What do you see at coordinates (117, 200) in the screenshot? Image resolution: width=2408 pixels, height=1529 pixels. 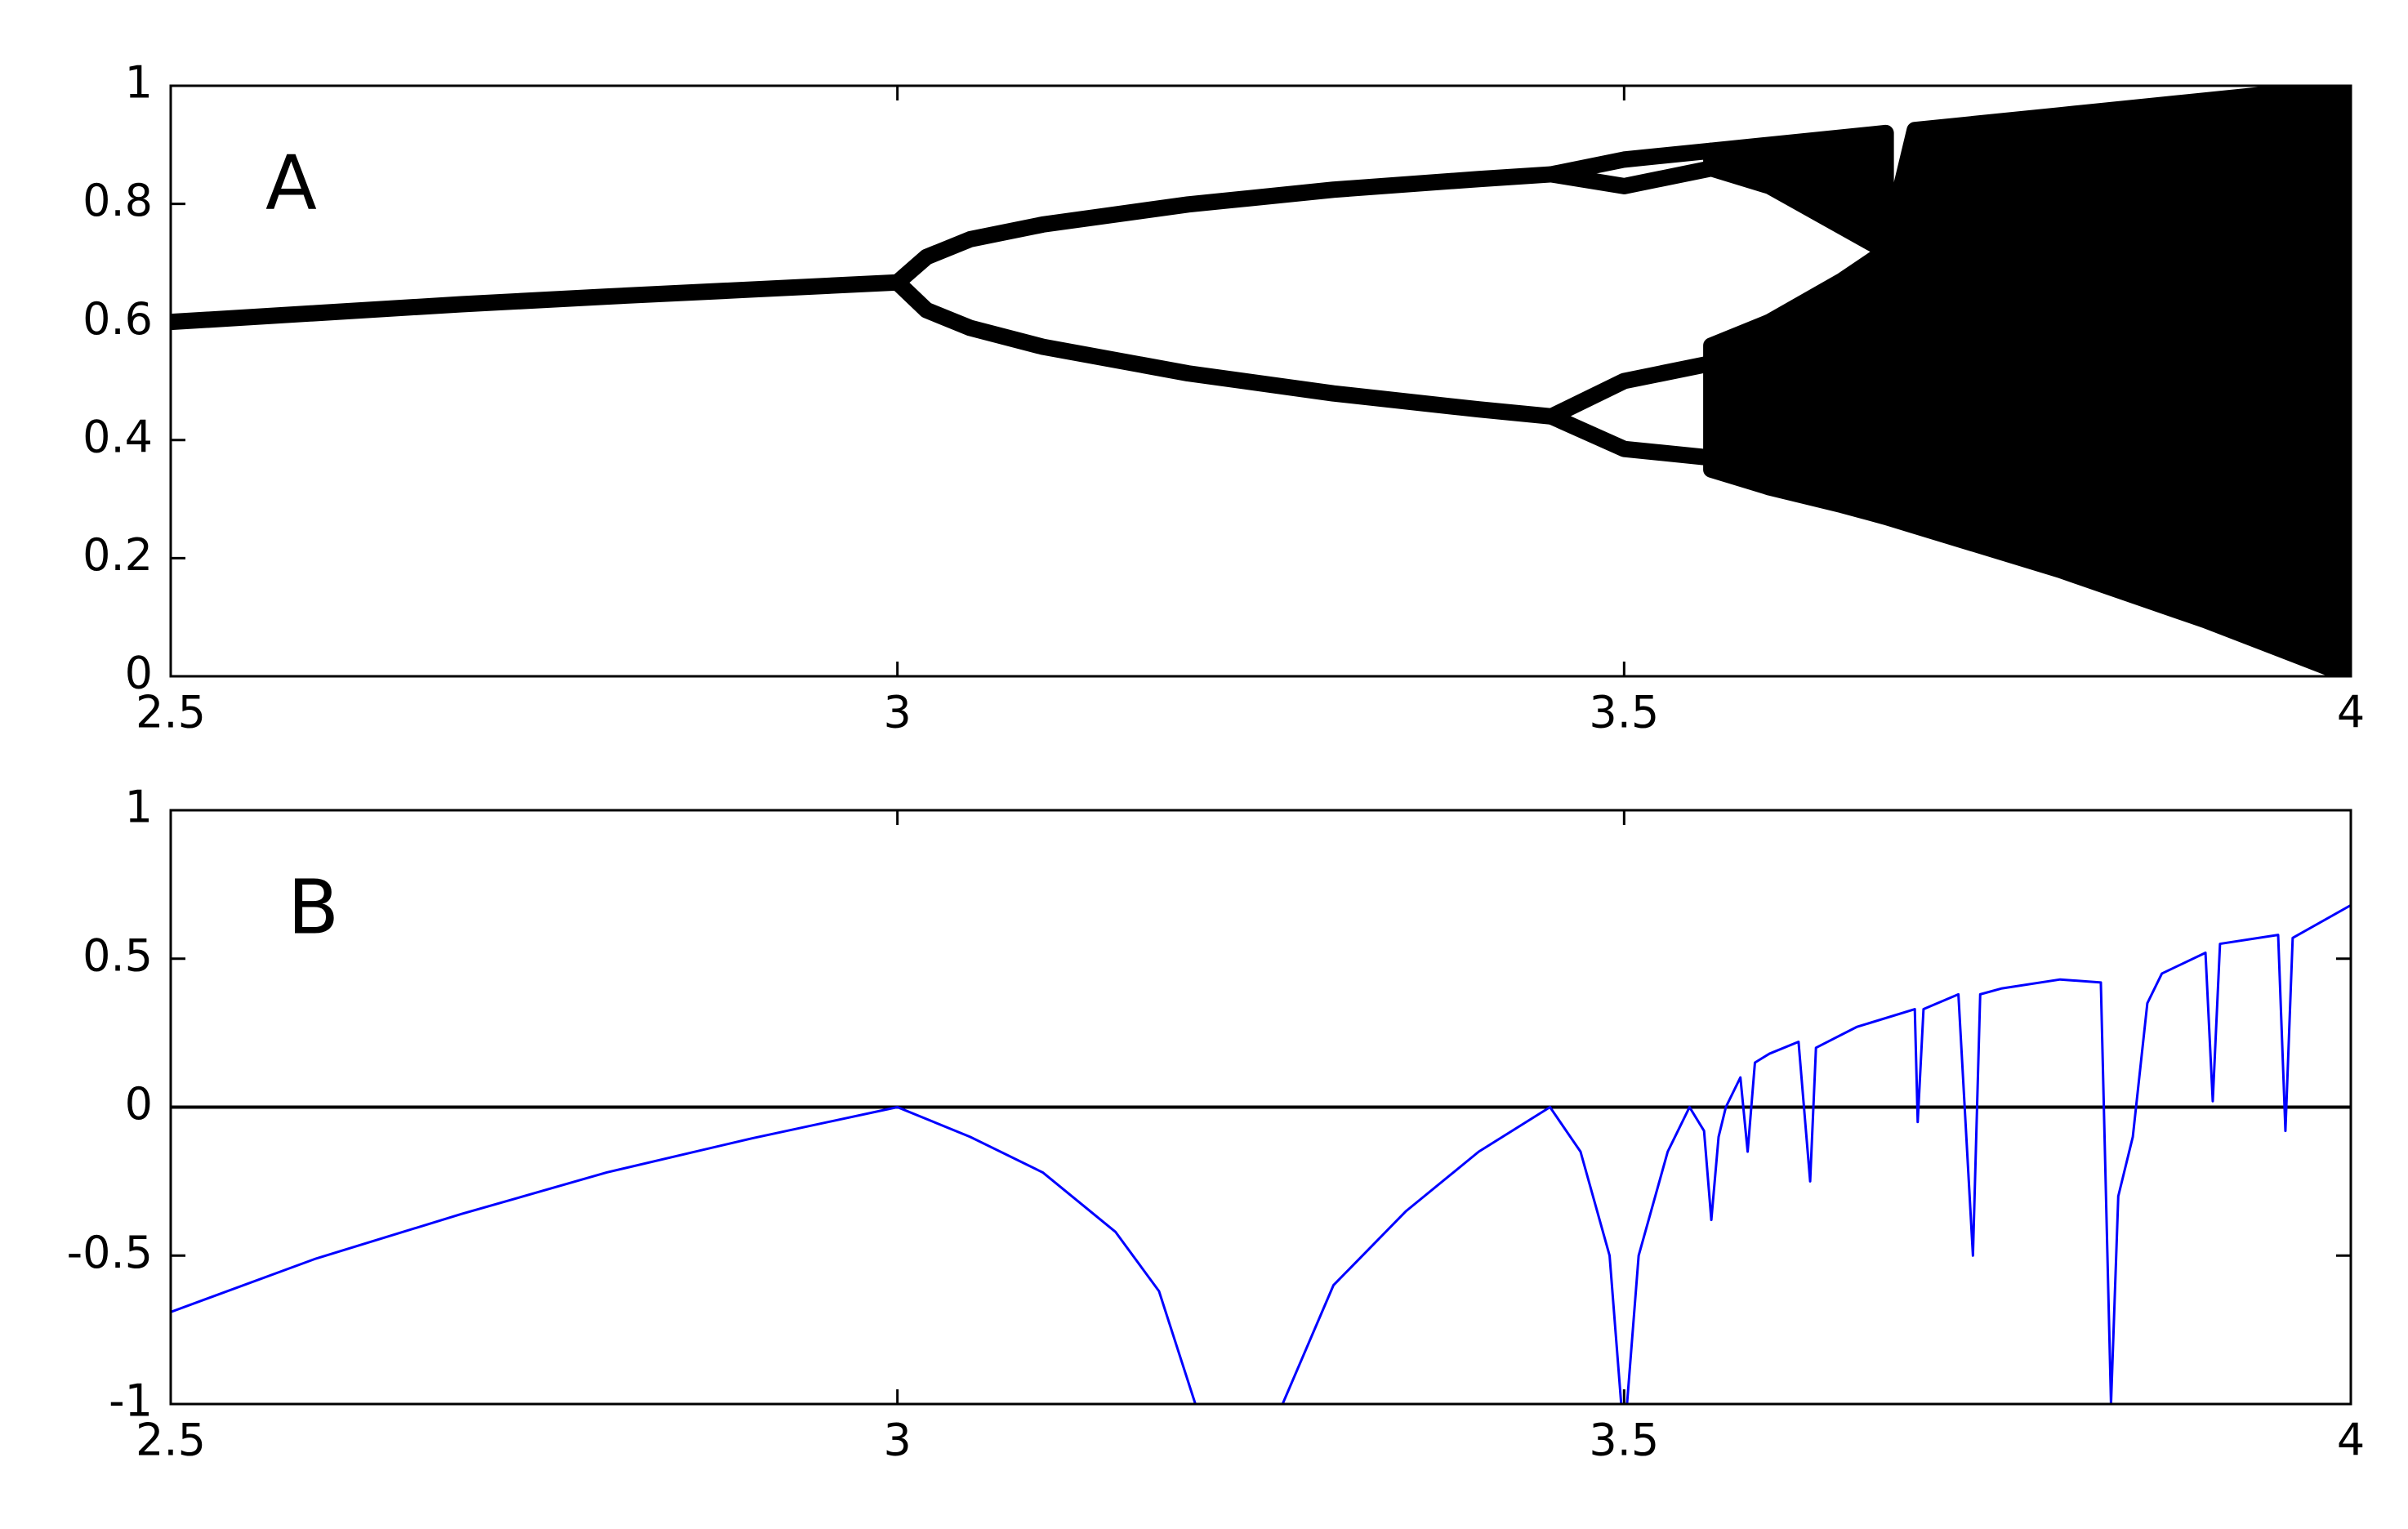 I see `y-tick-label: 0.8` at bounding box center [117, 200].